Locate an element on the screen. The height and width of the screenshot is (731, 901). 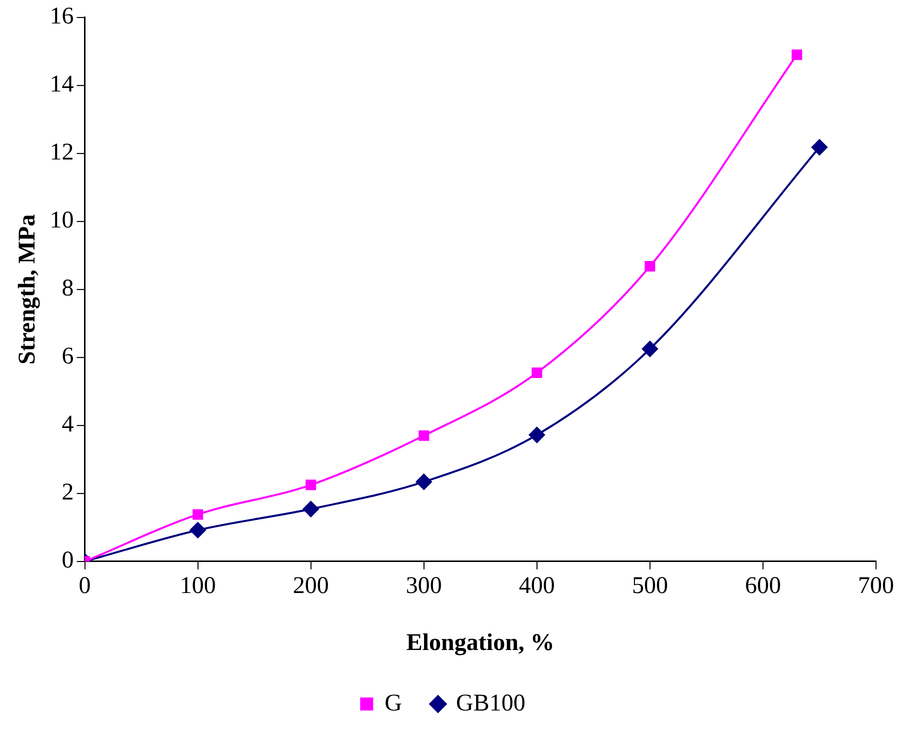
y-tick-label: 6 is located at coordinates (68, 357).